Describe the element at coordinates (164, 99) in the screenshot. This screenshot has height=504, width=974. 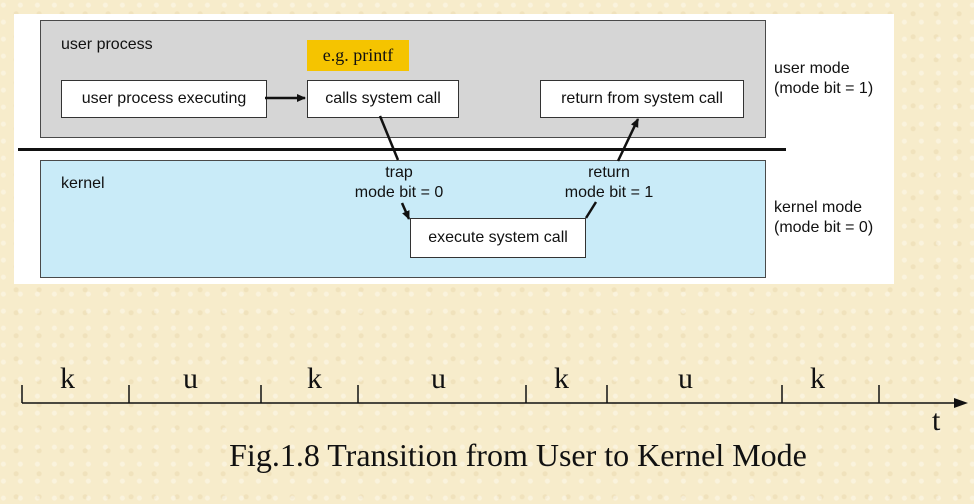
I see `user-process-executing-box: user process executing` at that location.